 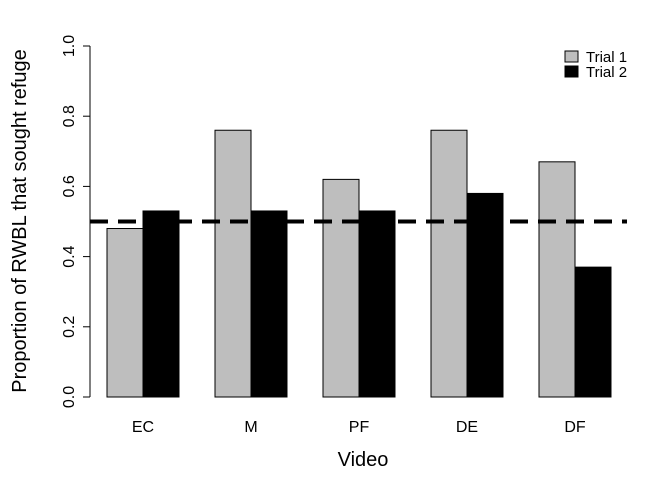 I want to click on x-tick-label: DE, so click(x=467, y=427).